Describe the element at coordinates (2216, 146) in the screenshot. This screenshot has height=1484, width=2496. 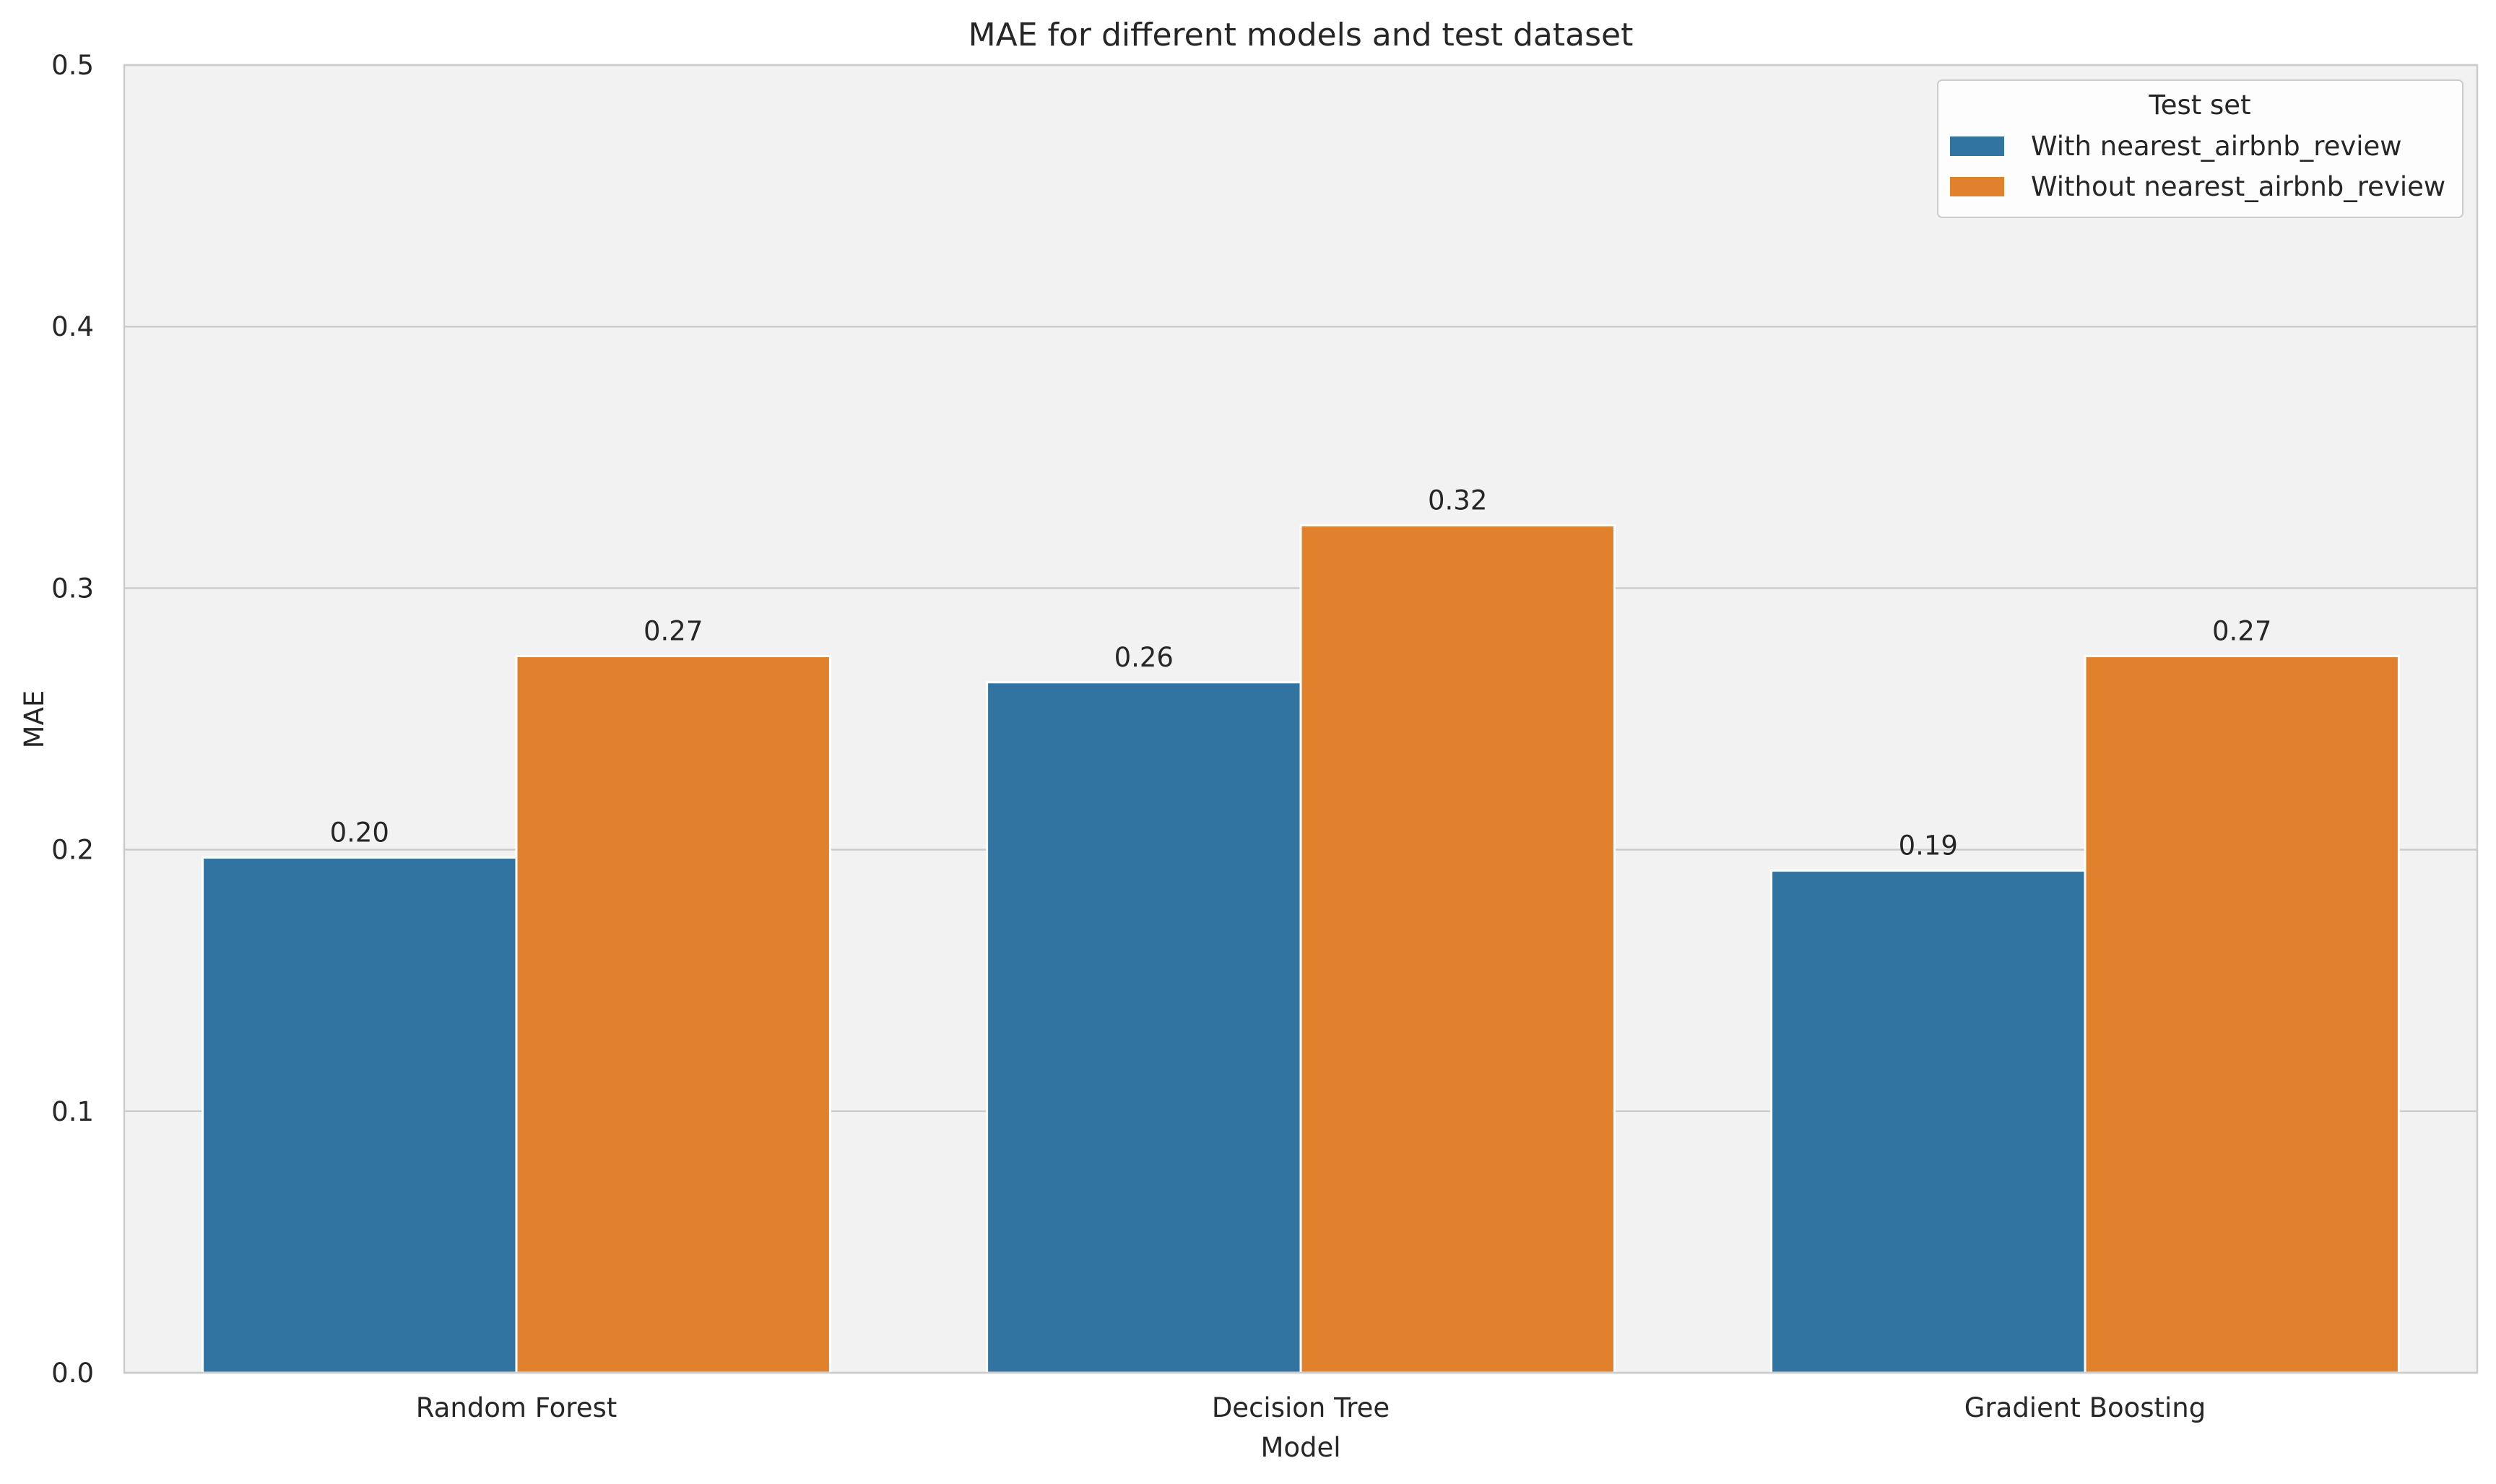
I see `legend-label-with: With nearest_airbnb_review` at that location.